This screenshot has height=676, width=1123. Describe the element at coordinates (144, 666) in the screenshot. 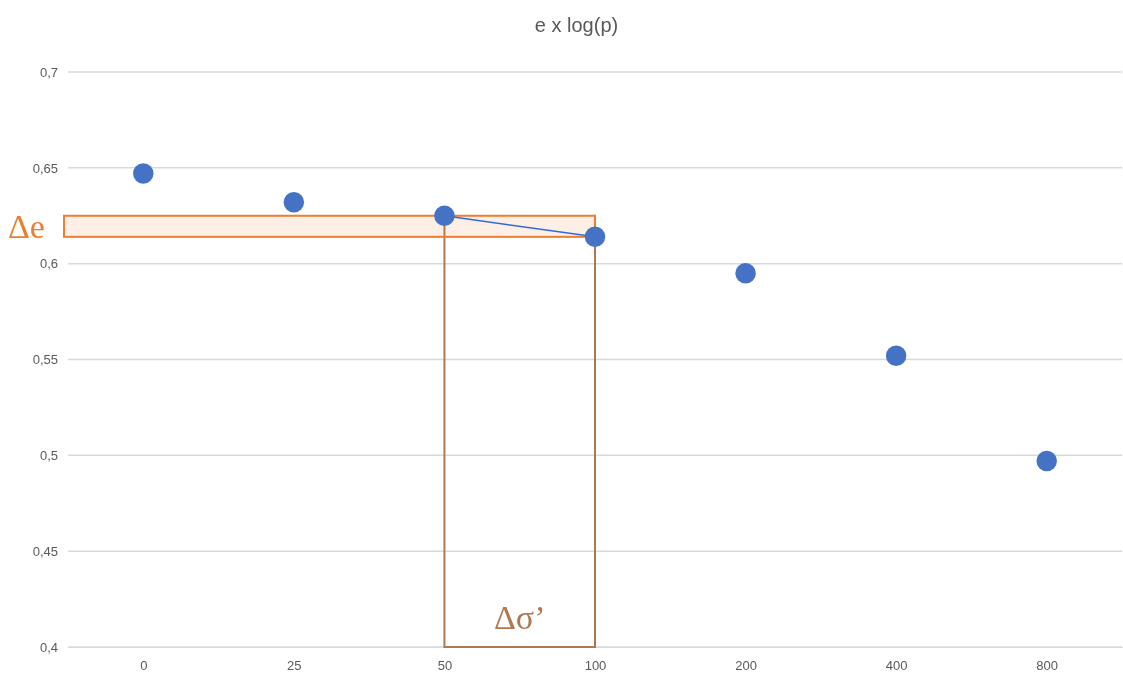

I see `x-tick-label: 0` at that location.